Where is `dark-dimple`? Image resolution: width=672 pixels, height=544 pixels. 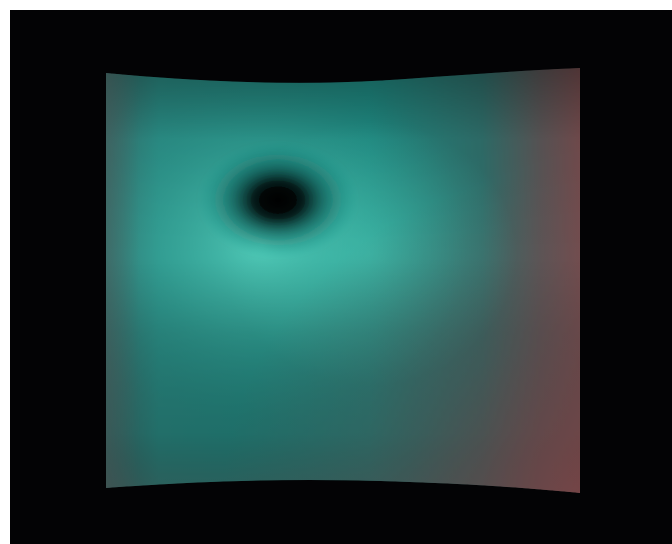
dark-dimple is located at coordinates (278, 200).